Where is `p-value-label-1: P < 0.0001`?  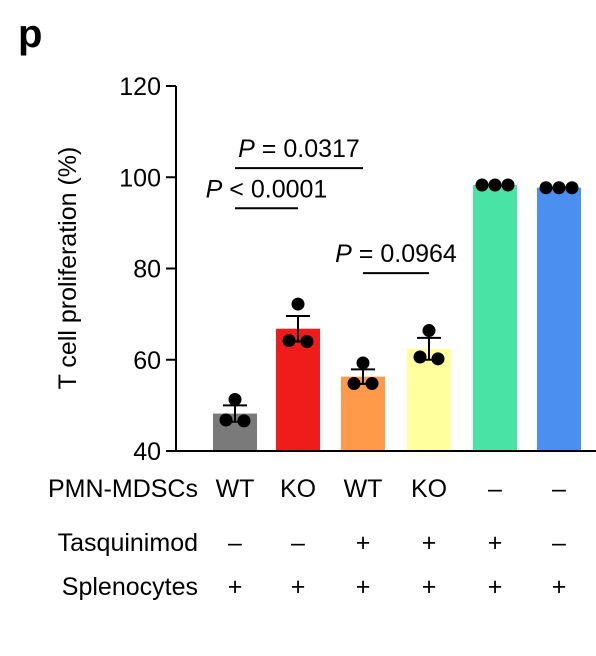 p-value-label-1: P < 0.0001 is located at coordinates (267, 189).